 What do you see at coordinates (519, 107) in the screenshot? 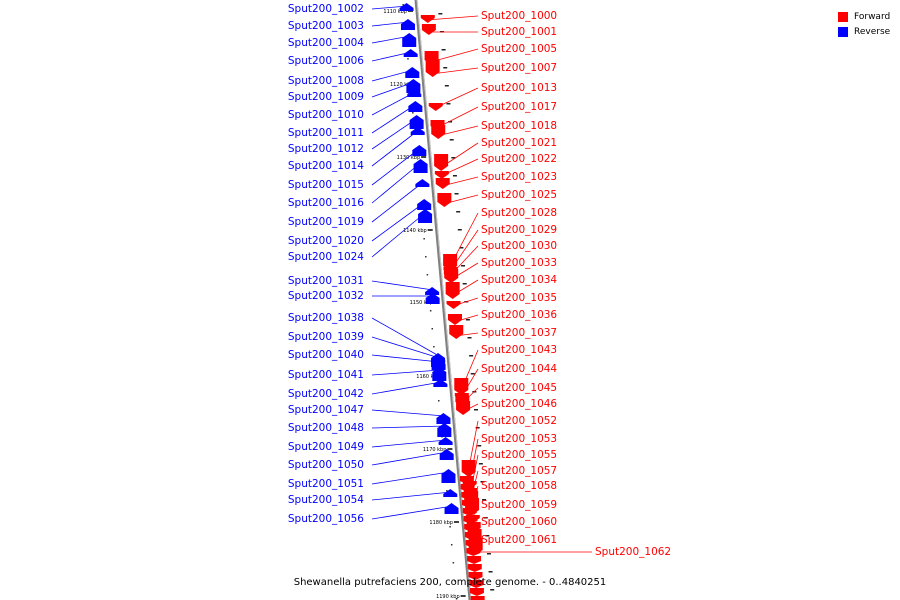
I see `forward-gene-label: Sput200_1017` at bounding box center [519, 107].